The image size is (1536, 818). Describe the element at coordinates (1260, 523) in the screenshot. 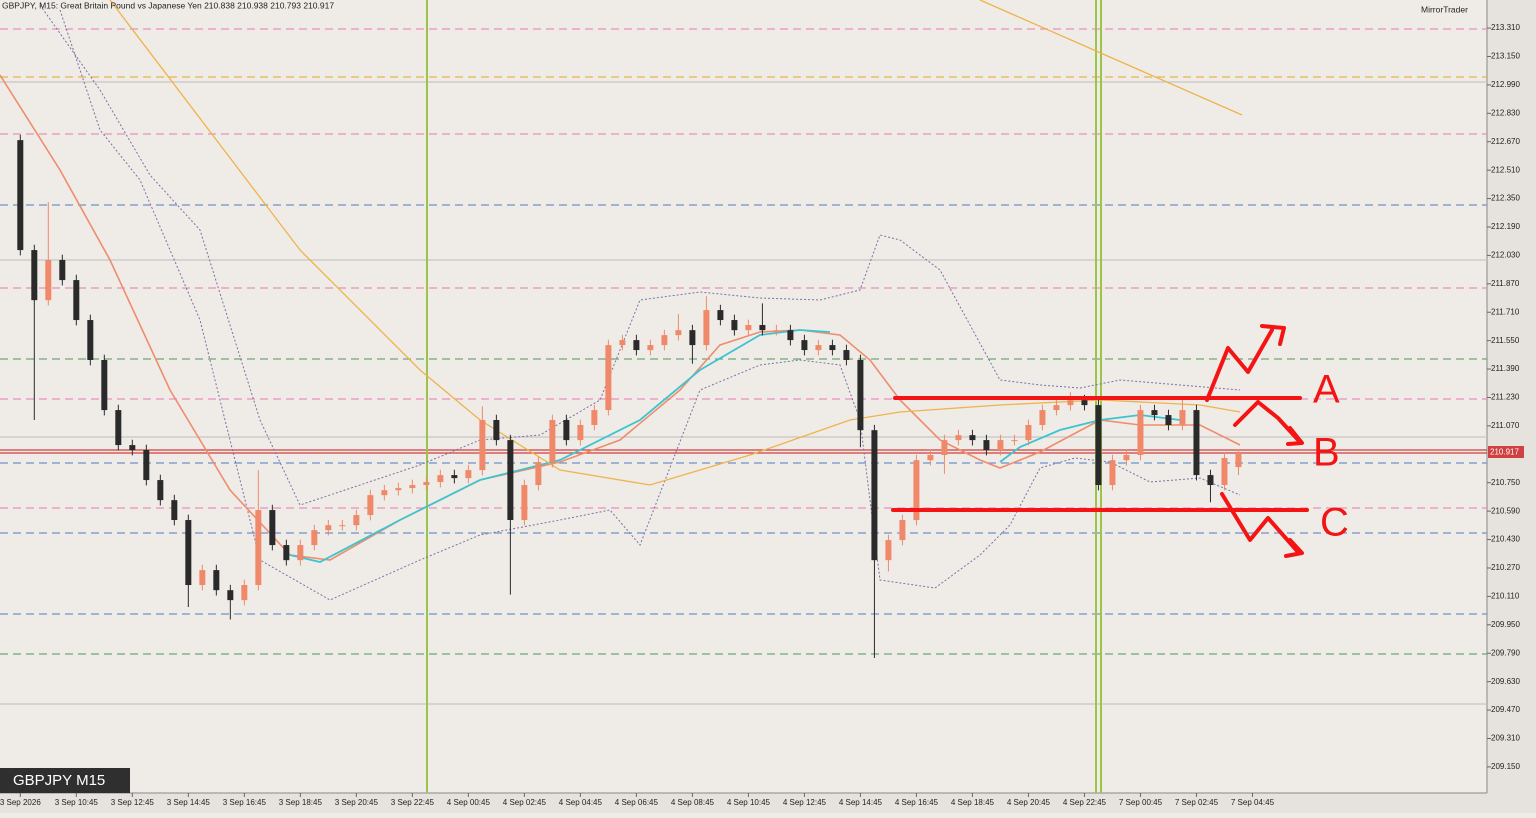

I see `drawn-arrow` at that location.